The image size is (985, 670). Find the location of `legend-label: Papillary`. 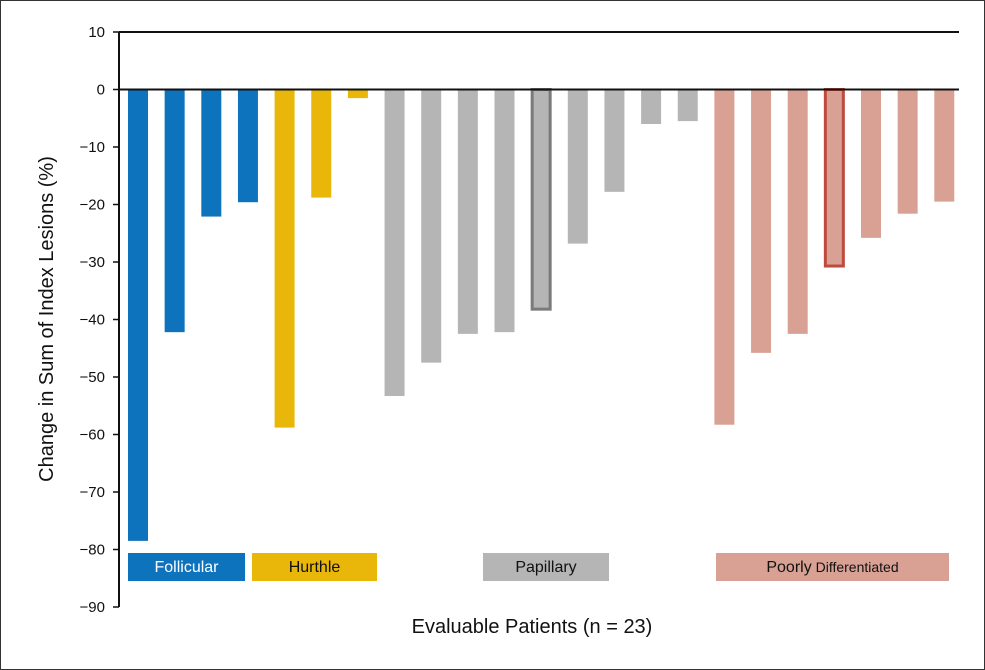

legend-label: Papillary is located at coordinates (545, 567).